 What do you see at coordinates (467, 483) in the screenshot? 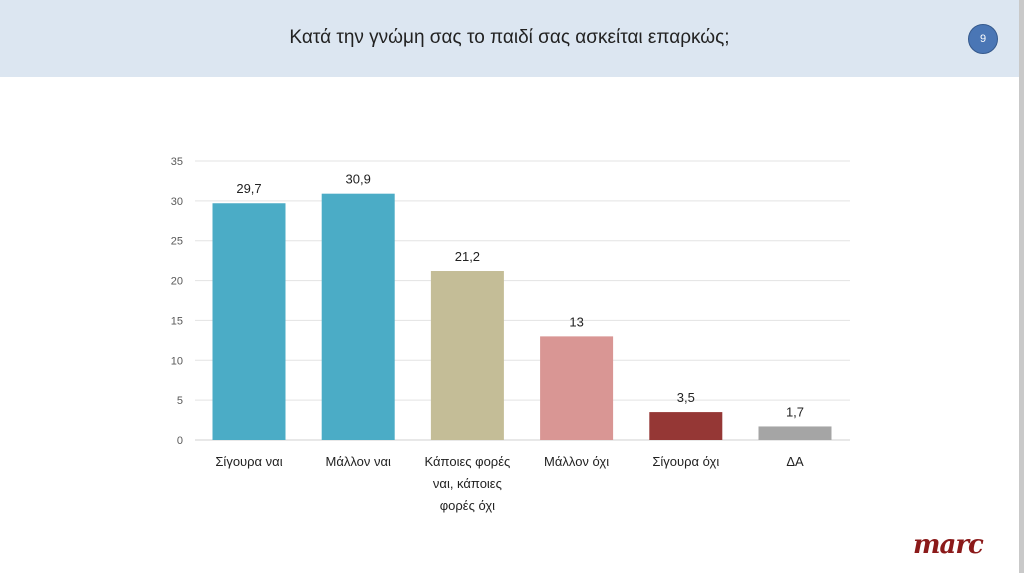
I see `x-tick-label: ναι, κάποιες` at bounding box center [467, 483].